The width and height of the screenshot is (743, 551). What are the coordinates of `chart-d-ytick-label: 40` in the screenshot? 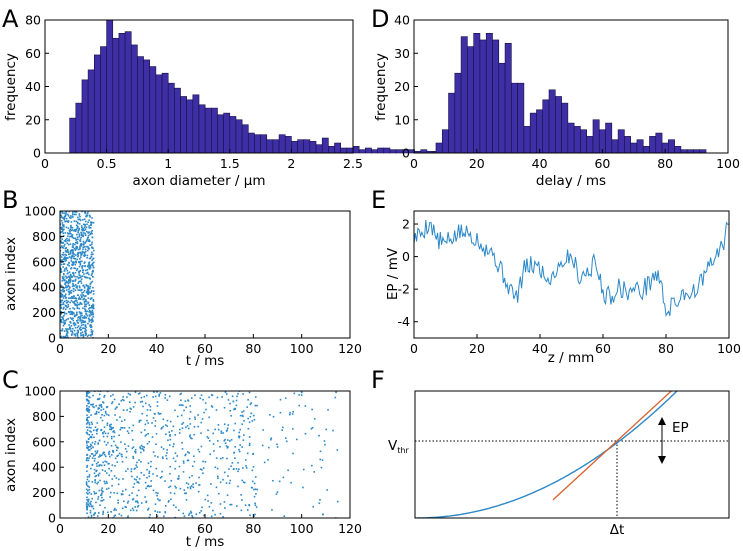 It's located at (402, 20).